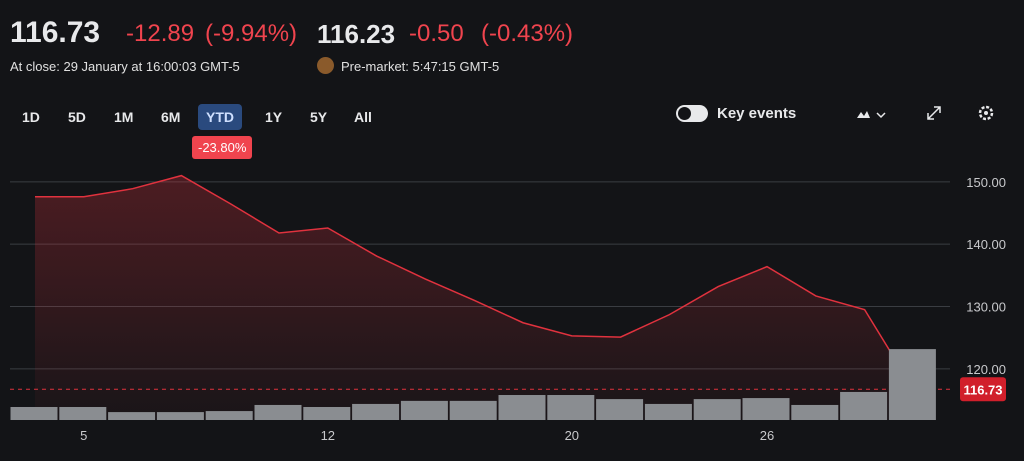  What do you see at coordinates (124, 117) in the screenshot?
I see `range-button: 1M` at bounding box center [124, 117].